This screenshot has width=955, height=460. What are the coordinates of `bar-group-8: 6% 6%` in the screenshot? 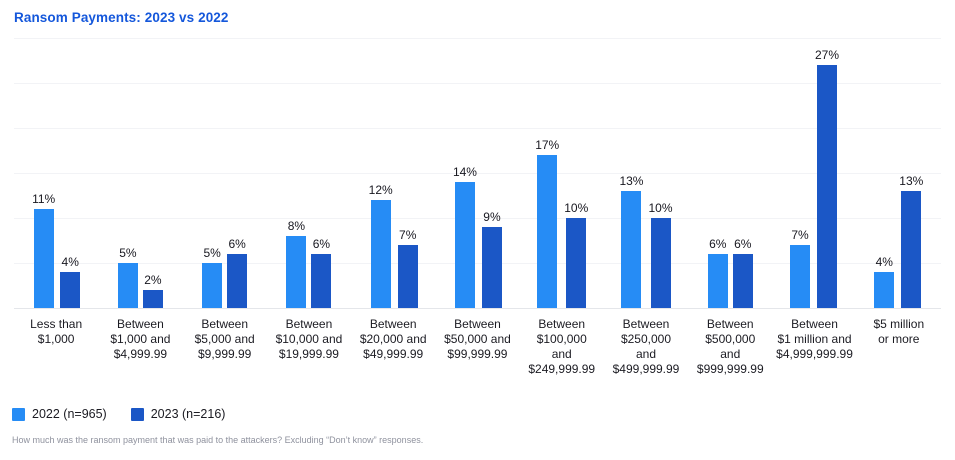 It's located at (730, 173).